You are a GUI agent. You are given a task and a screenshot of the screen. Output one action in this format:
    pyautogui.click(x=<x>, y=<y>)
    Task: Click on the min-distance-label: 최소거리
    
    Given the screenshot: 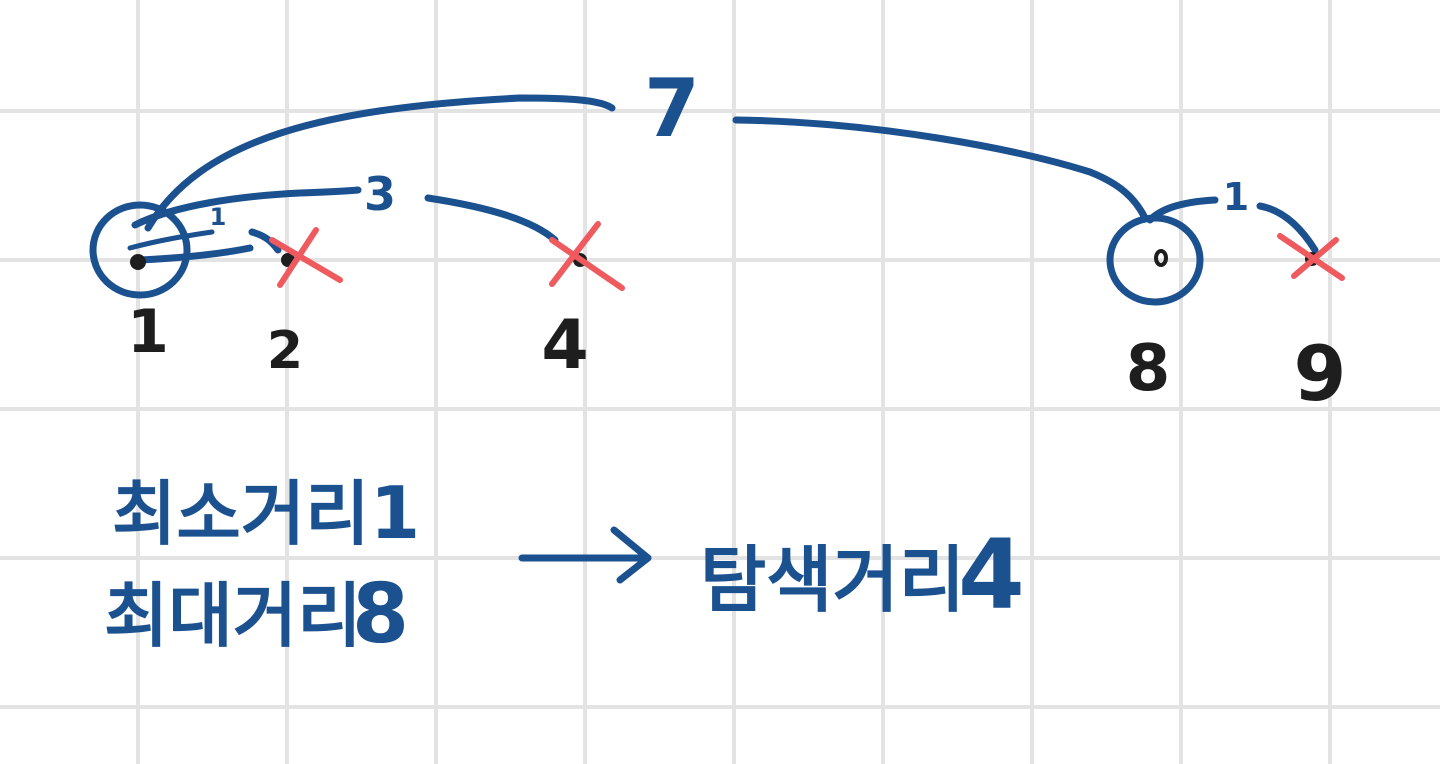 What is the action you would take?
    pyautogui.click(x=241, y=514)
    